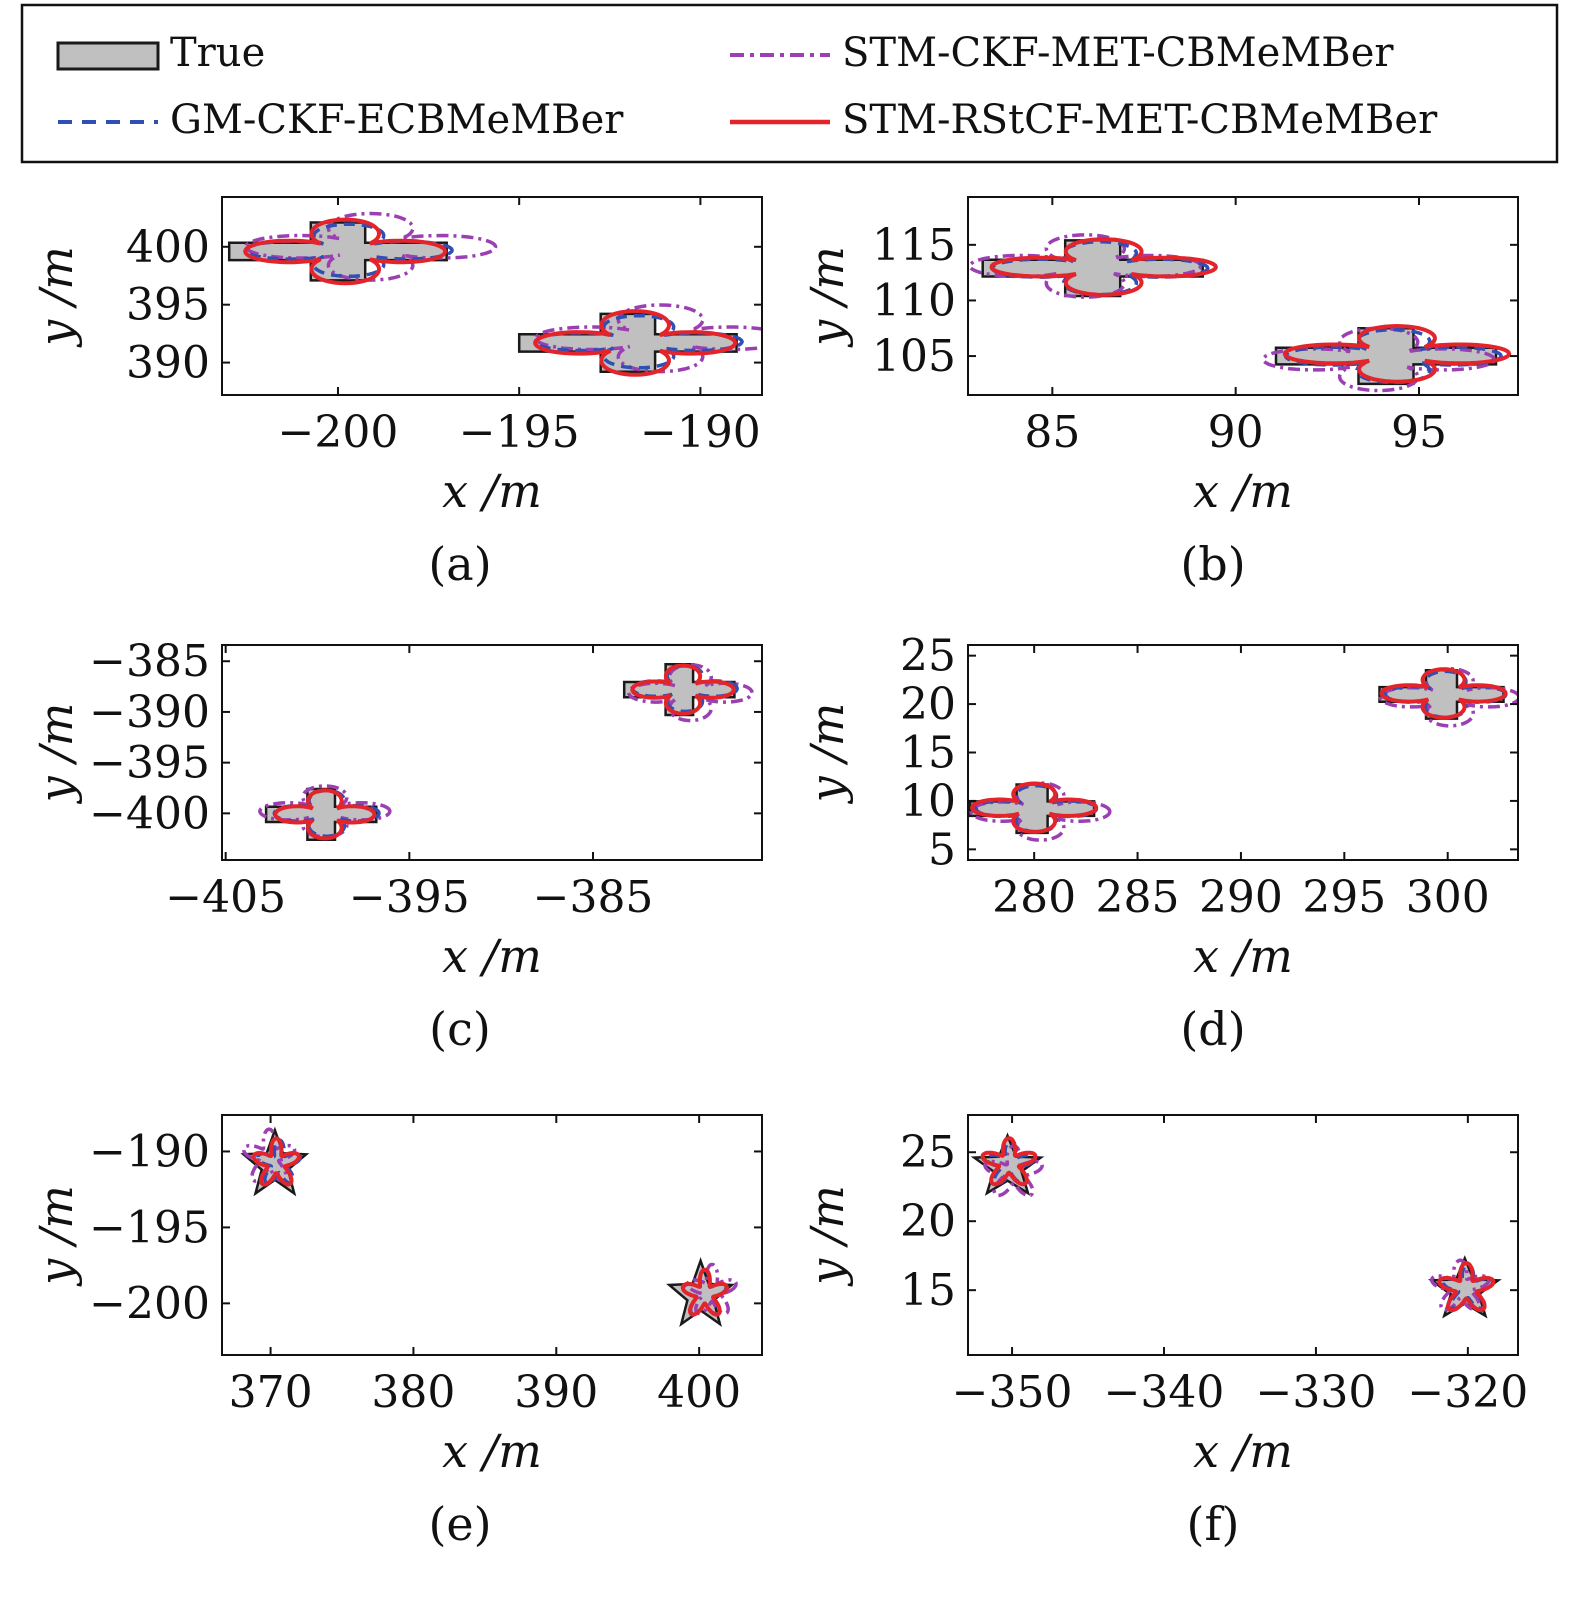  What do you see at coordinates (149, 1151) in the screenshot?
I see `y-tick-label: −190` at bounding box center [149, 1151].